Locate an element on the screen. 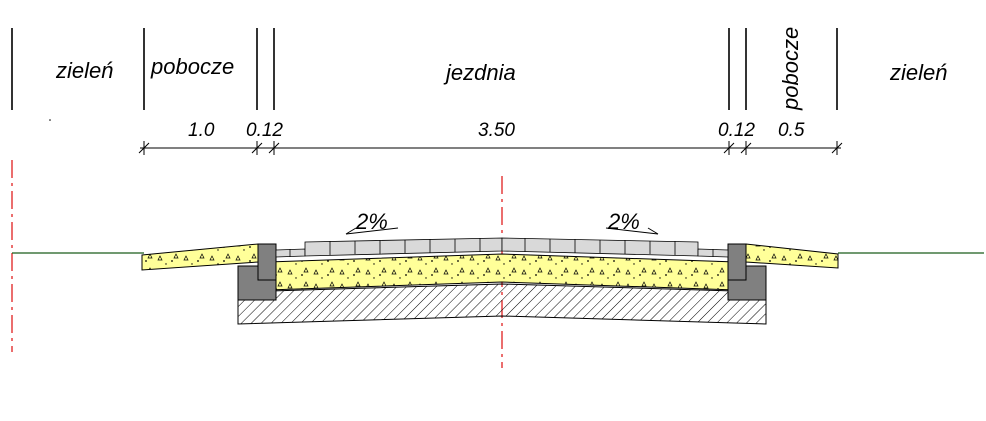 This screenshot has height=421, width=986. right-shoulder-layer is located at coordinates (792, 256).